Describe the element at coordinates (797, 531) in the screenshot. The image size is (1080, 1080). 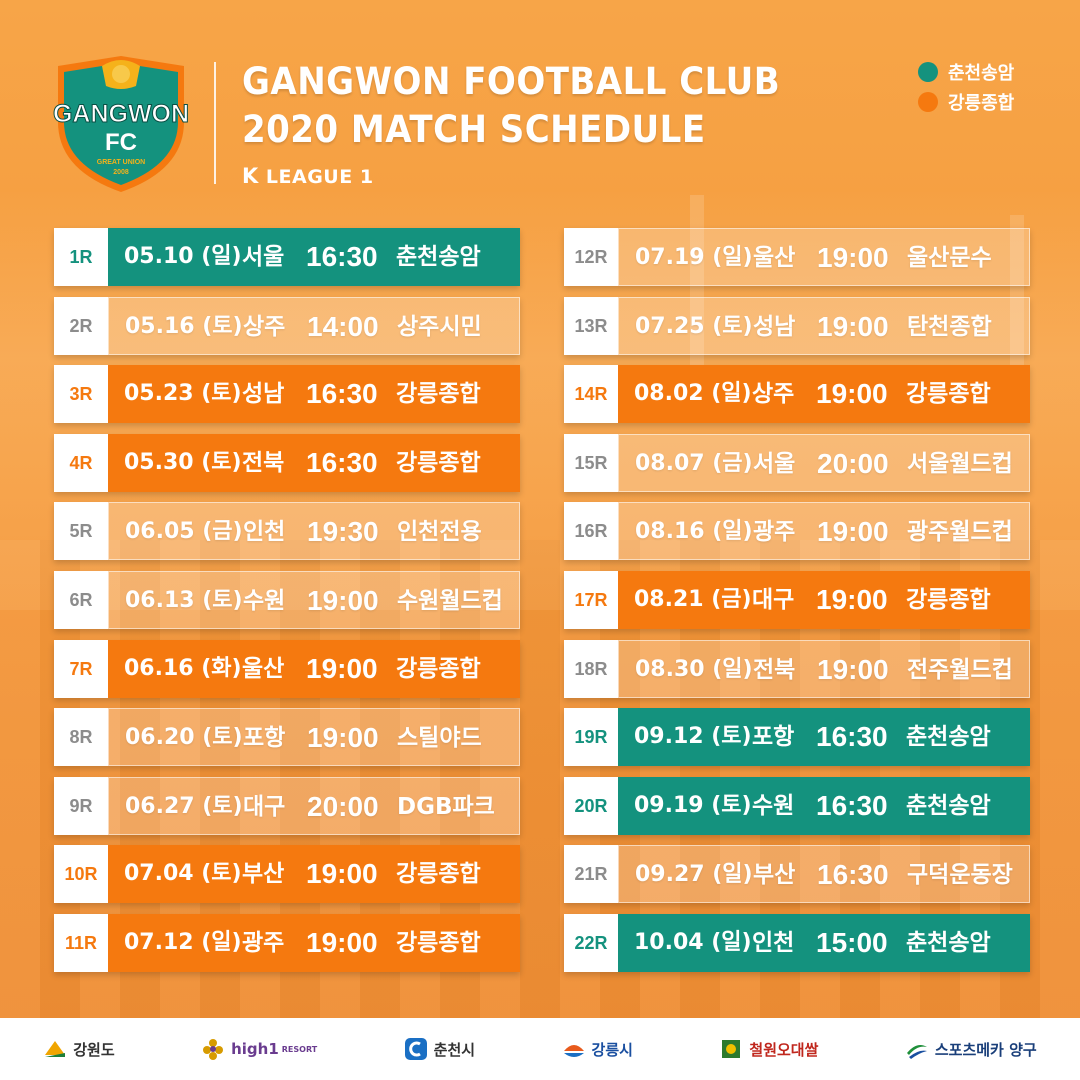
I see `match-row: 16R 08.16 (일) 광주 19:00 광주월드컵` at that location.